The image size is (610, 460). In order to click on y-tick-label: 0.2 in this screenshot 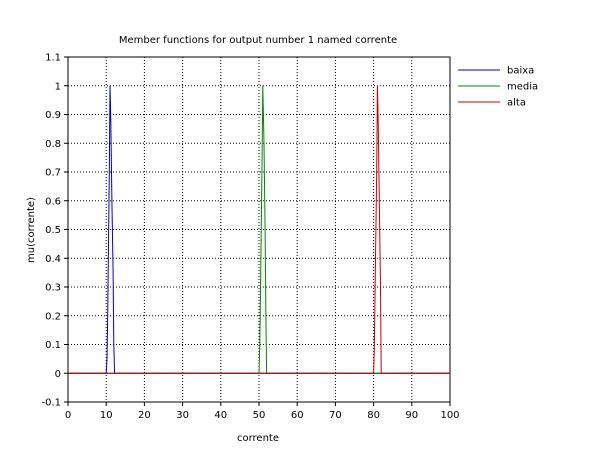, I will do `click(53, 316)`.